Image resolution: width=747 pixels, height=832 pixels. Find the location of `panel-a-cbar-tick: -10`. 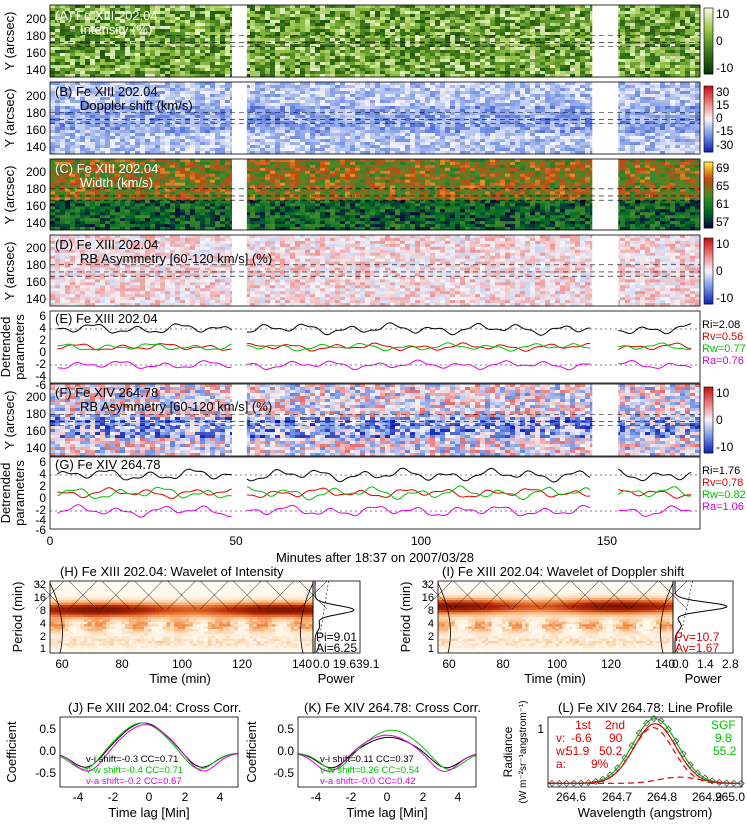

panel-a-cbar-tick: -10 is located at coordinates (725, 68).